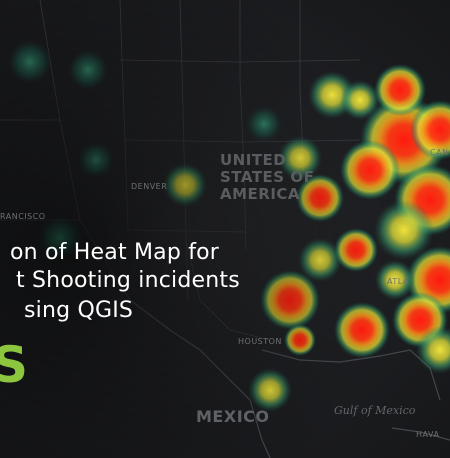 Image resolution: width=450 pixels, height=458 pixels. I want to click on country-label: UNITED STATES OF AMERICA, so click(267, 177).